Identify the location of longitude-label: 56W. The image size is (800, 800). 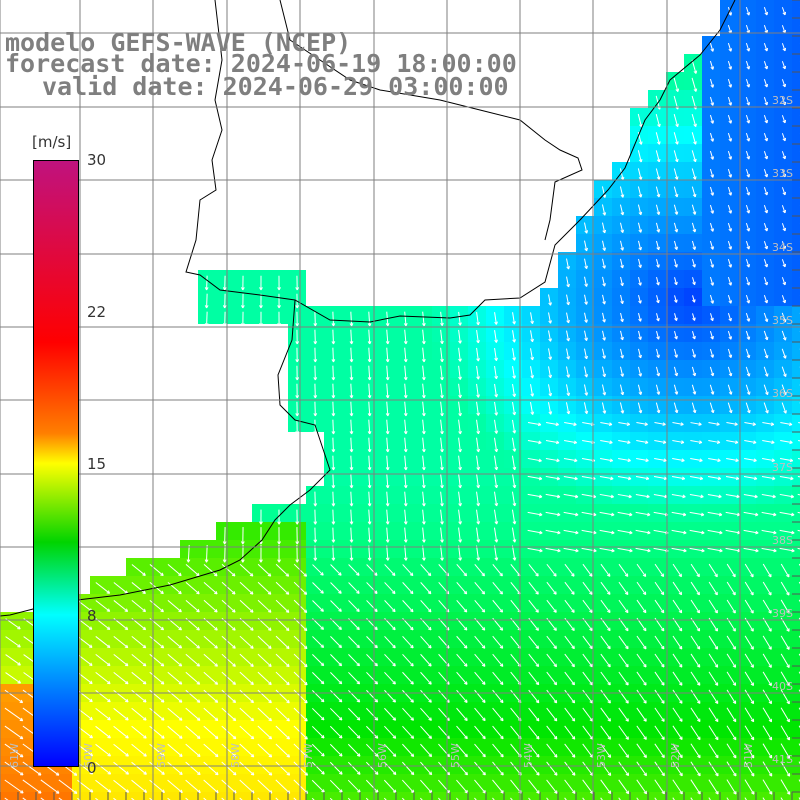
(382, 755).